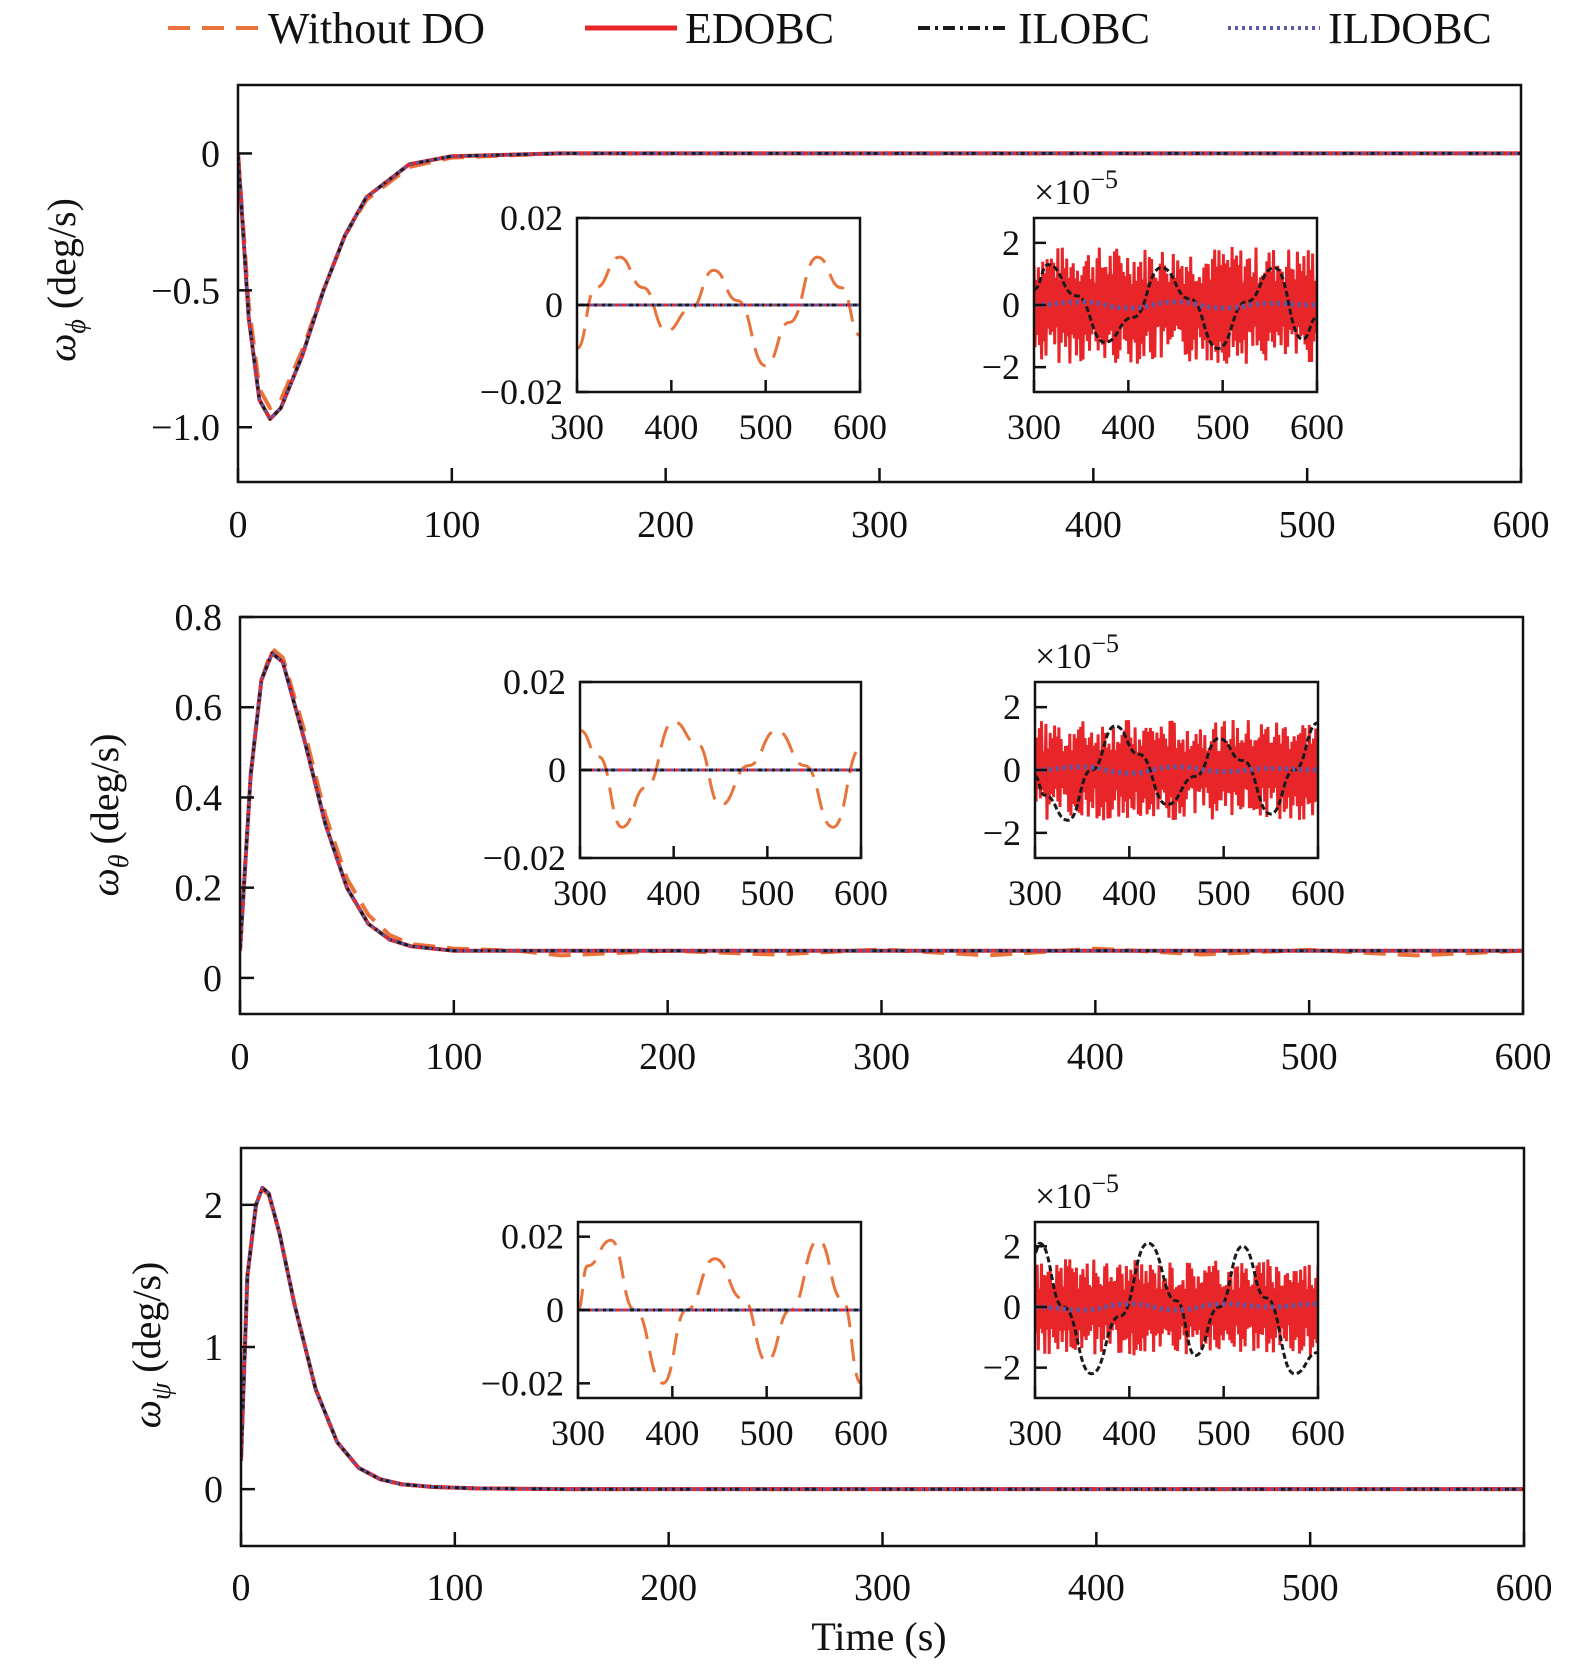 This screenshot has height=1669, width=1575. Describe the element at coordinates (161, 1391) in the screenshot. I see `y-axis-subscript: ψ` at that location.